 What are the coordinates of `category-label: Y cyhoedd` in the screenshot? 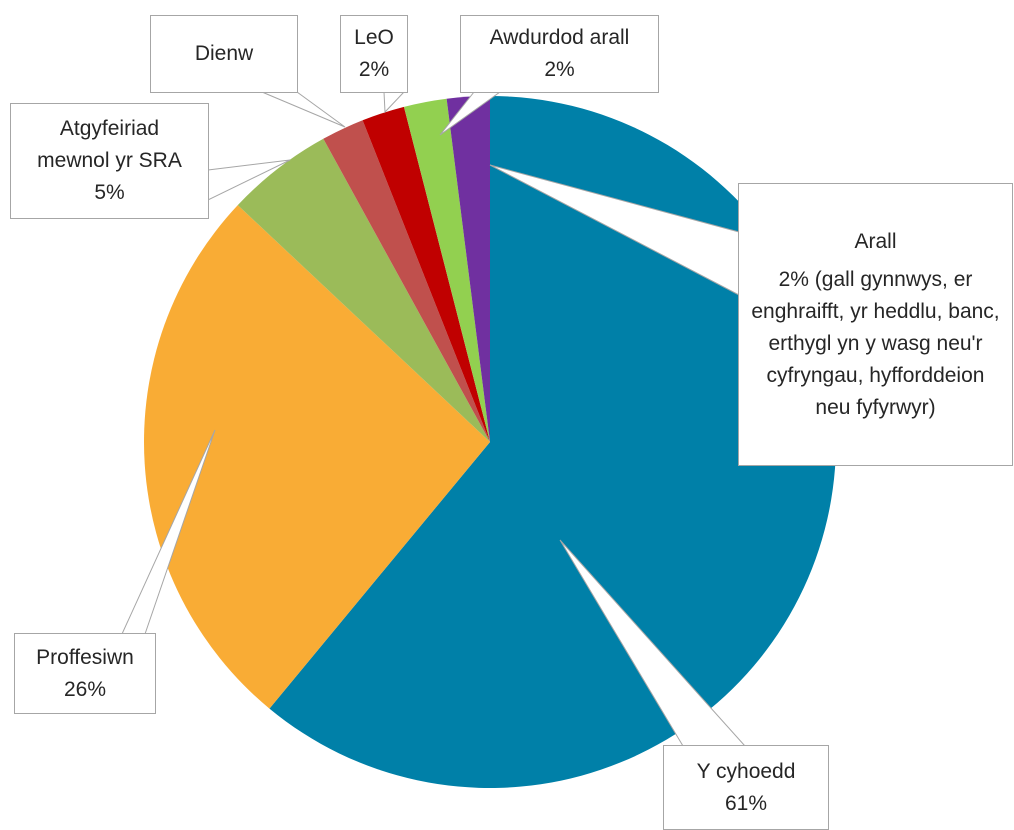 It's located at (746, 771).